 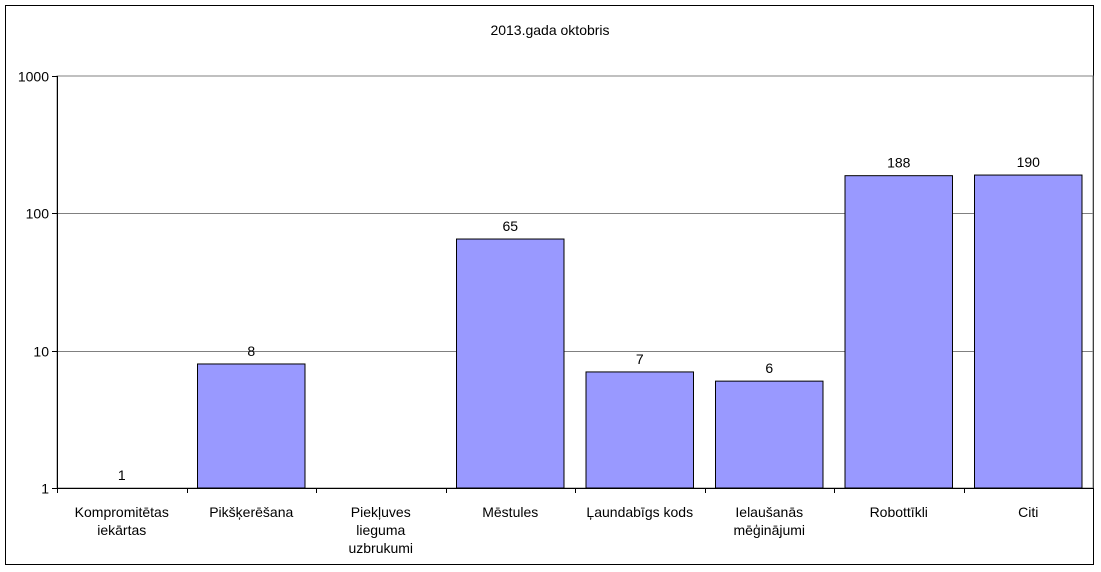 I want to click on x-tick-label: Citi, so click(x=1028, y=512).